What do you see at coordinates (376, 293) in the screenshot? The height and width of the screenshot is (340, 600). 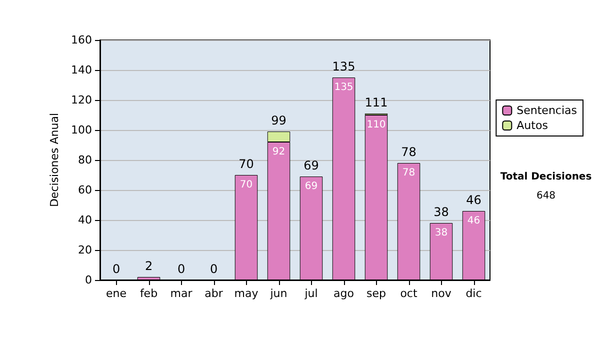 I see `x-tick-label: sep` at bounding box center [376, 293].